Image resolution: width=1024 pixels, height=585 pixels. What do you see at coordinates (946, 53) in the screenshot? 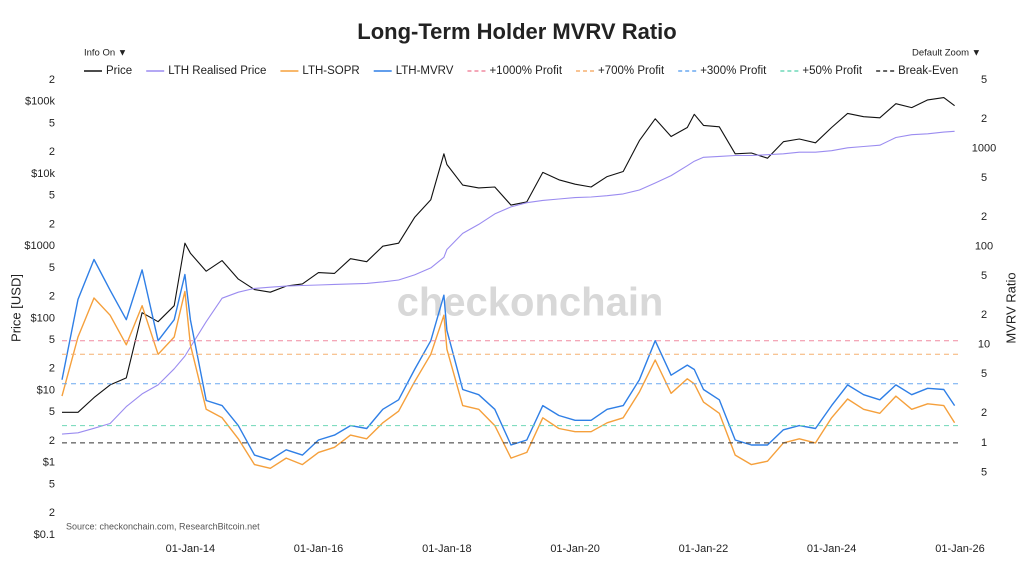
I see `zoom-button: Default Zoom ▼` at bounding box center [946, 53].